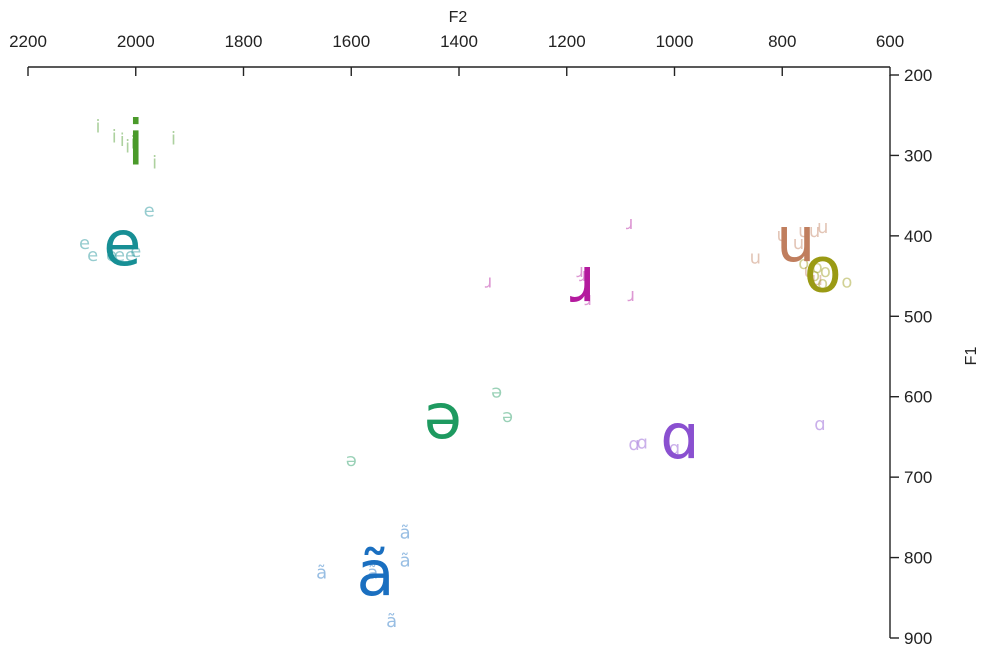 This screenshot has height=651, width=984. I want to click on mean-point: ɹ, so click(583, 279).